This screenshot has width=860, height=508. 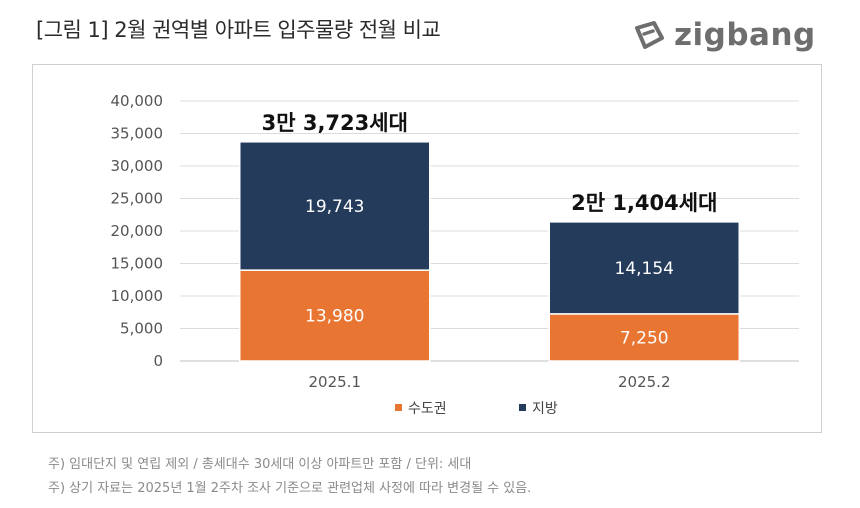 What do you see at coordinates (335, 382) in the screenshot?
I see `x-tick-label: 2025.1` at bounding box center [335, 382].